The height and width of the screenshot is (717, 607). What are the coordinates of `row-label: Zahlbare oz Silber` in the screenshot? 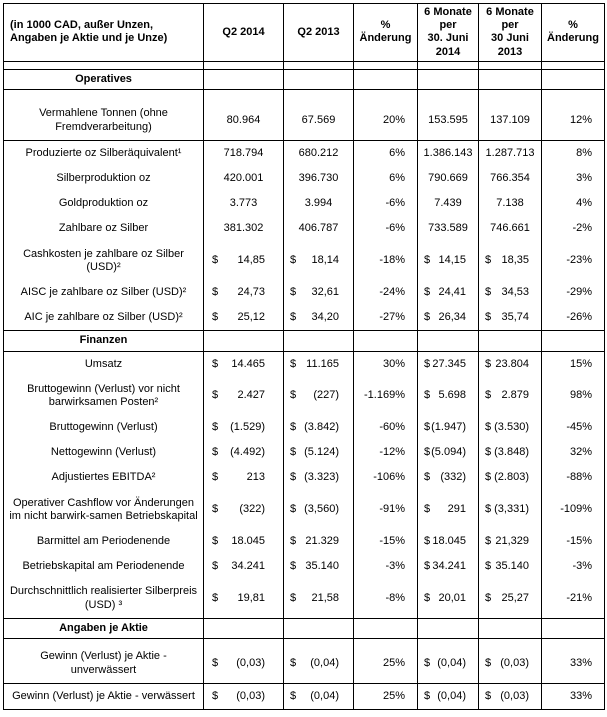 It's located at (103, 229).